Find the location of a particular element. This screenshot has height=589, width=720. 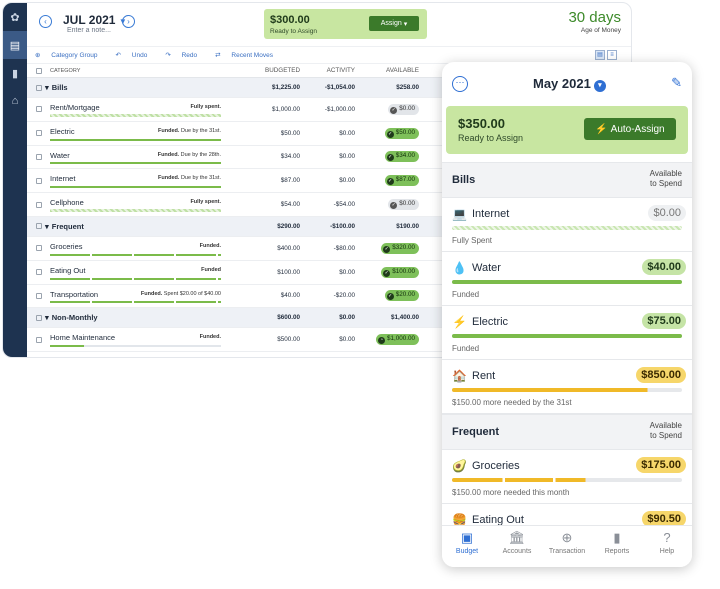

bank-icon: 🏛 is located at coordinates (517, 537).